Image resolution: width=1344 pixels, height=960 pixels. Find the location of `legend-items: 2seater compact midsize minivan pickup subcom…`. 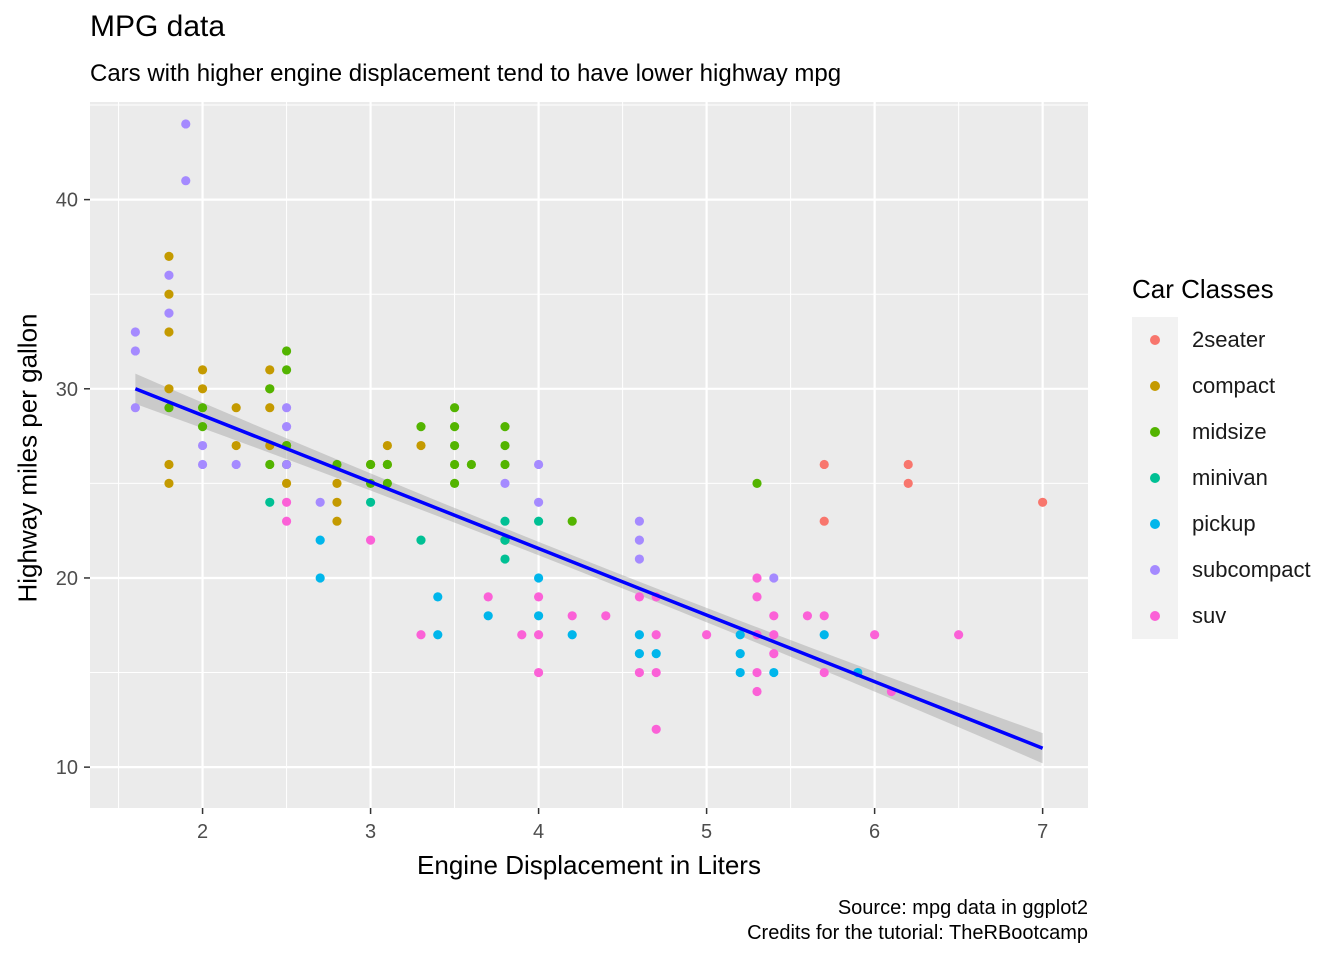

legend-items: 2seater compact midsize minivan pickup subcom… is located at coordinates (1221, 478).